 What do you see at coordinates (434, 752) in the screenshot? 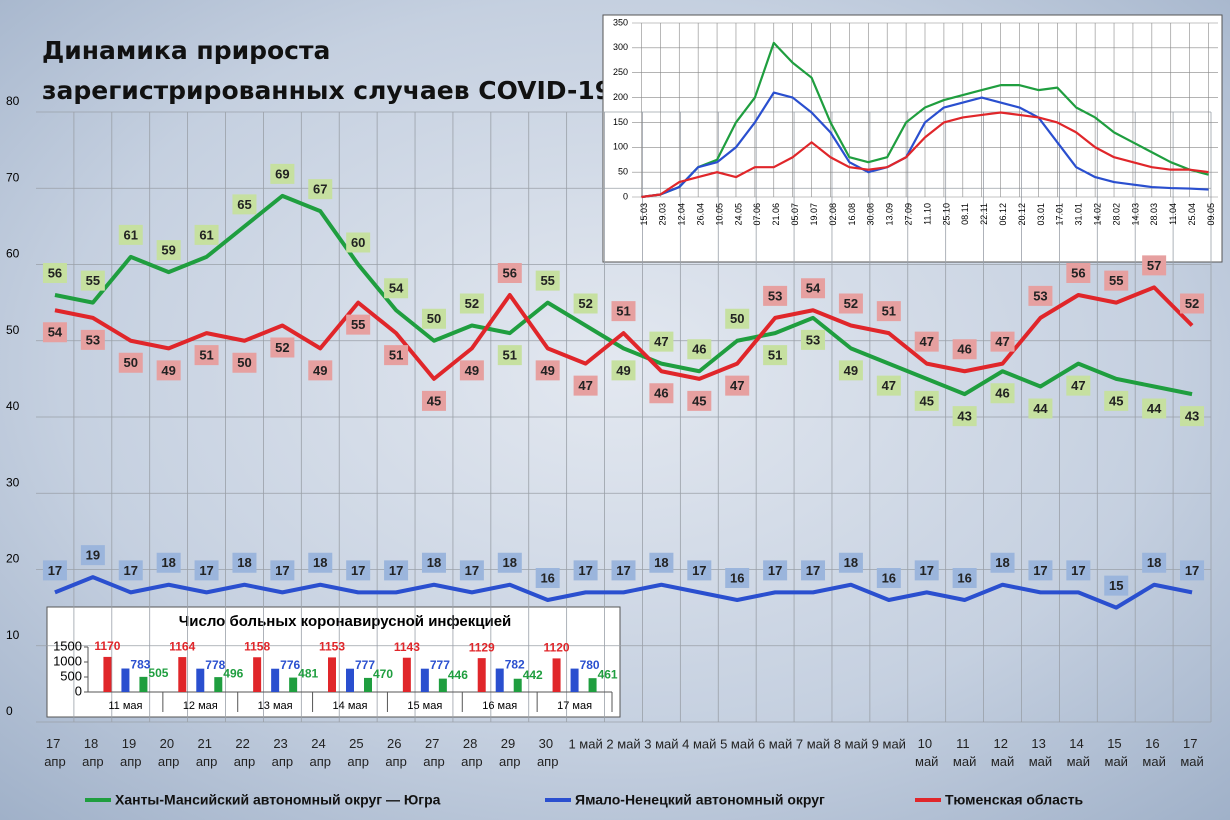
I see `x-tick-label: 27 апр` at bounding box center [434, 752].